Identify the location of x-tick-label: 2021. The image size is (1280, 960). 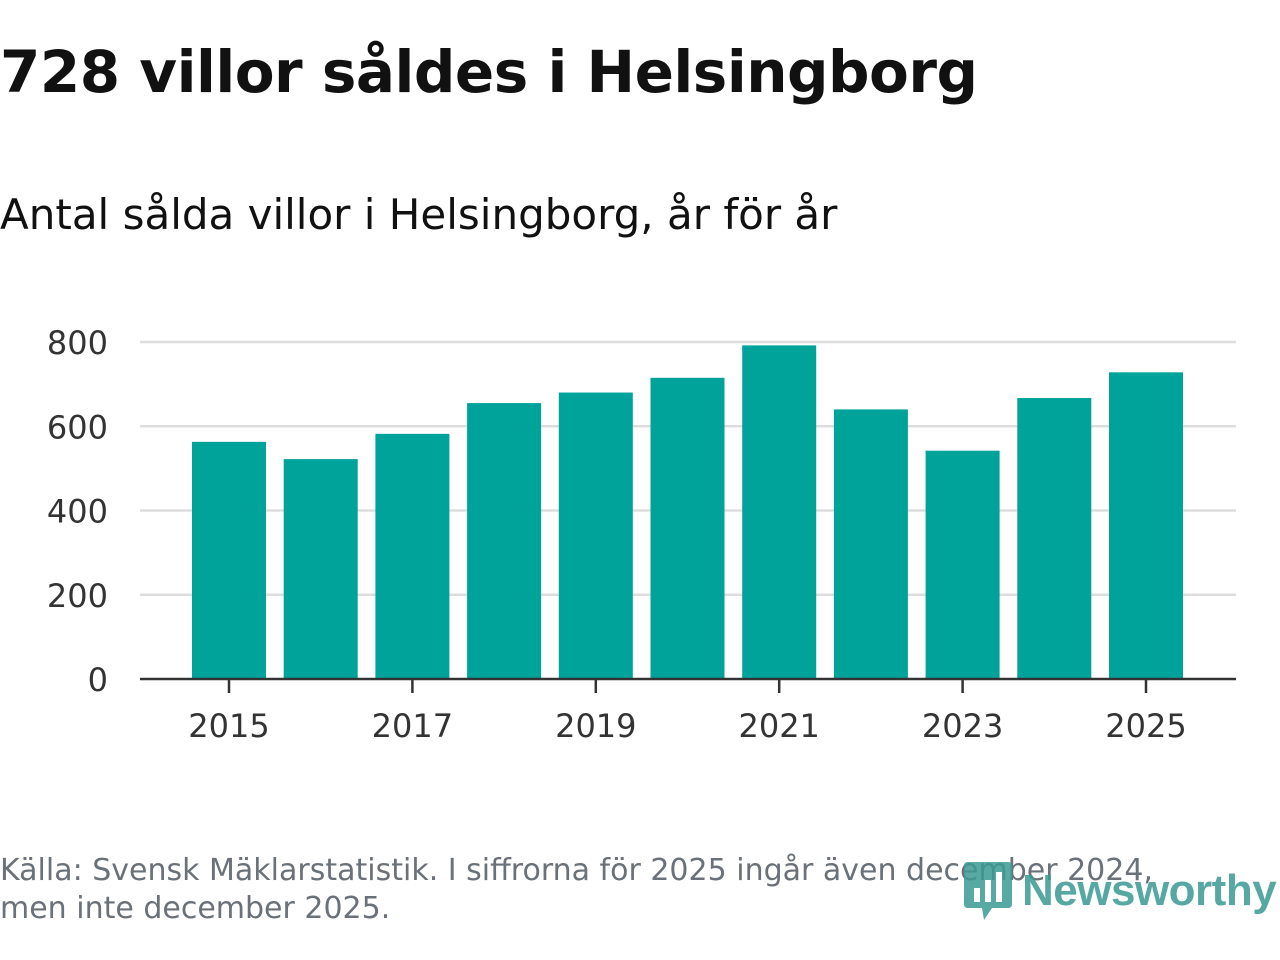
(778, 726).